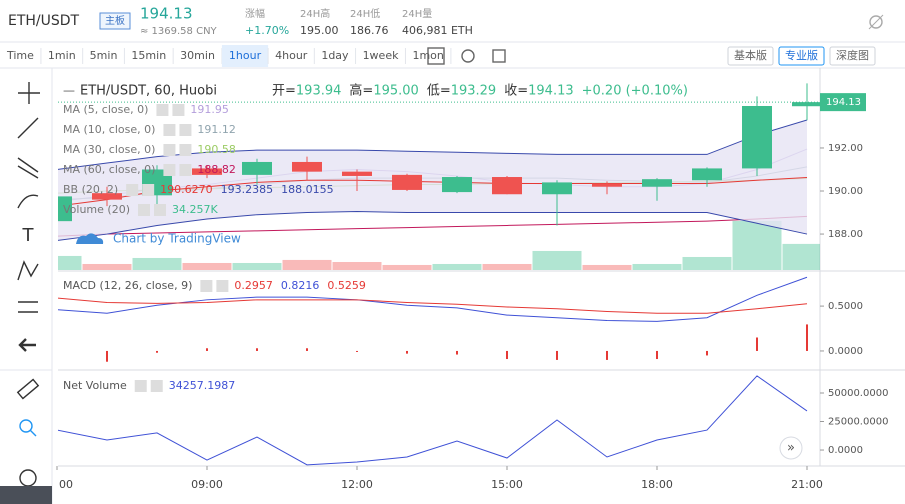 The width and height of the screenshot is (905, 504). I want to click on interval-button: Time, so click(20, 56).